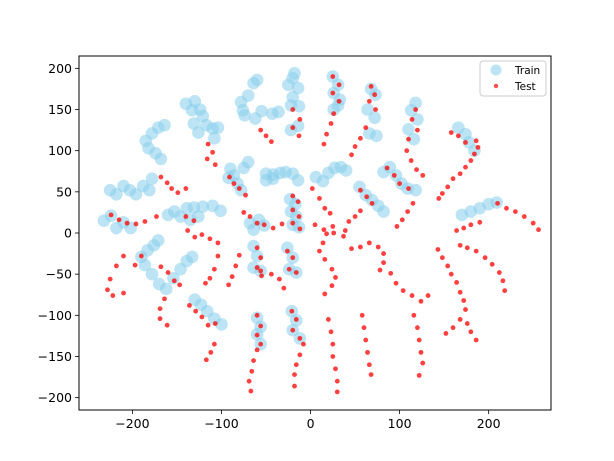  Describe the element at coordinates (311, 423) in the screenshot. I see `x-tick-label: 0` at that location.